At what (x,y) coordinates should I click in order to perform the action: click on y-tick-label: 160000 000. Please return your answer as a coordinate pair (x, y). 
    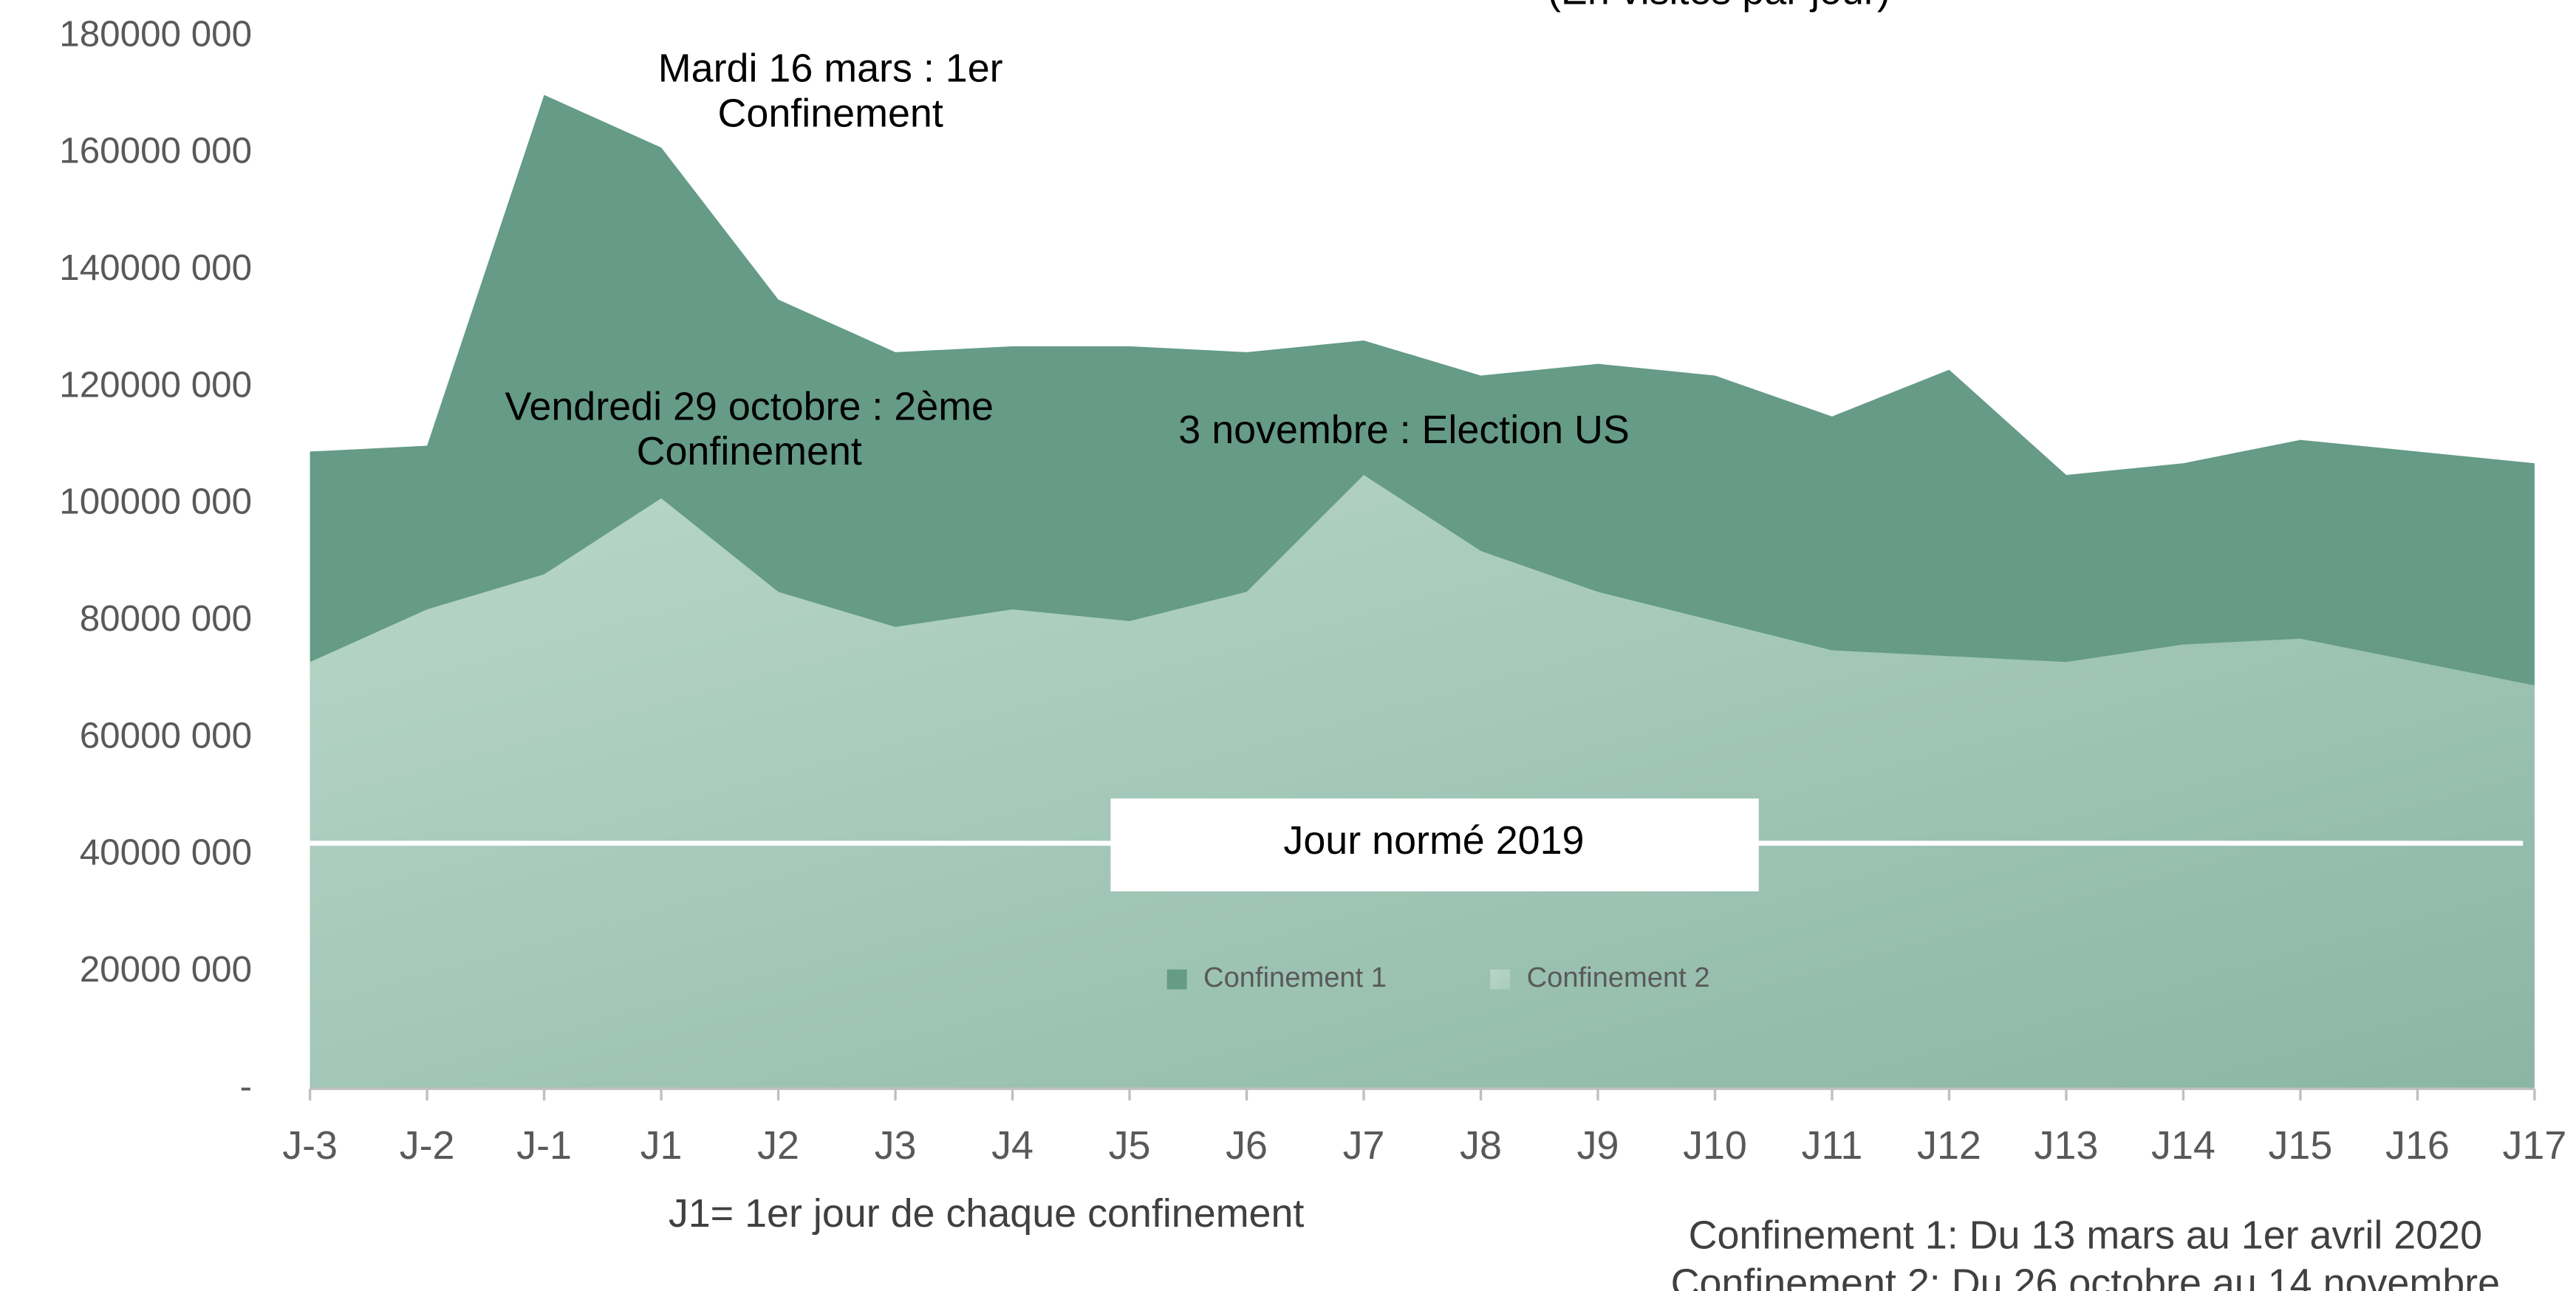
    Looking at the image, I should click on (155, 151).